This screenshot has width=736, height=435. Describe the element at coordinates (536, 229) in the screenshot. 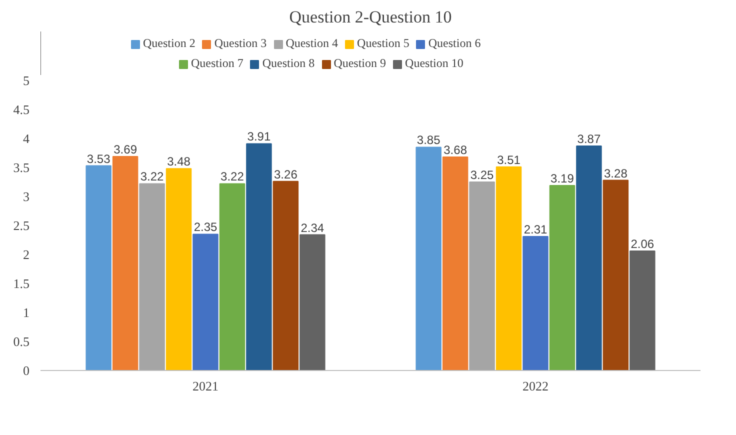

I see `data-label: 2.31` at that location.